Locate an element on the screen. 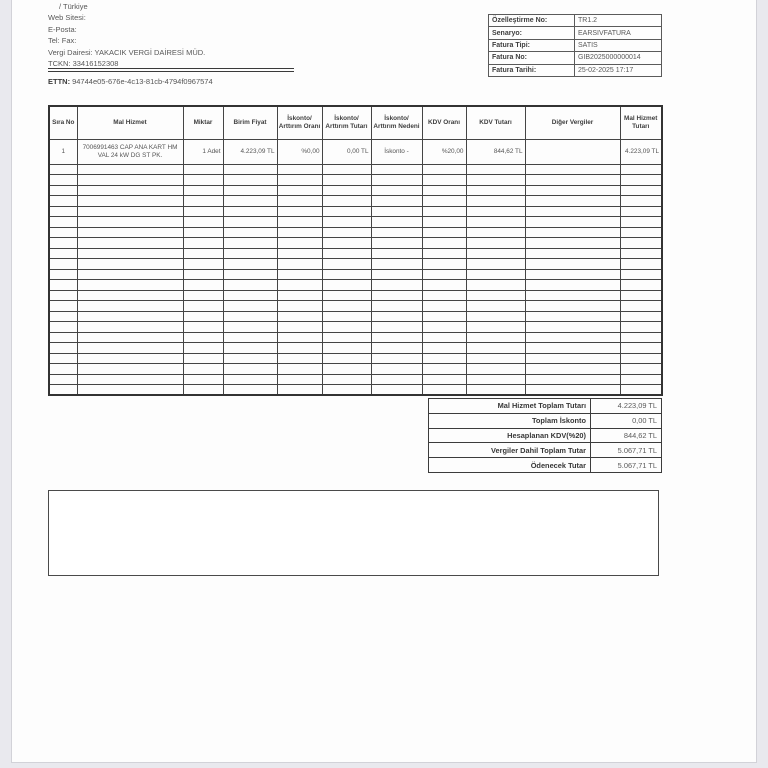 This screenshot has height=768, width=768. item-cell: 4.223,09 TL is located at coordinates (641, 151).